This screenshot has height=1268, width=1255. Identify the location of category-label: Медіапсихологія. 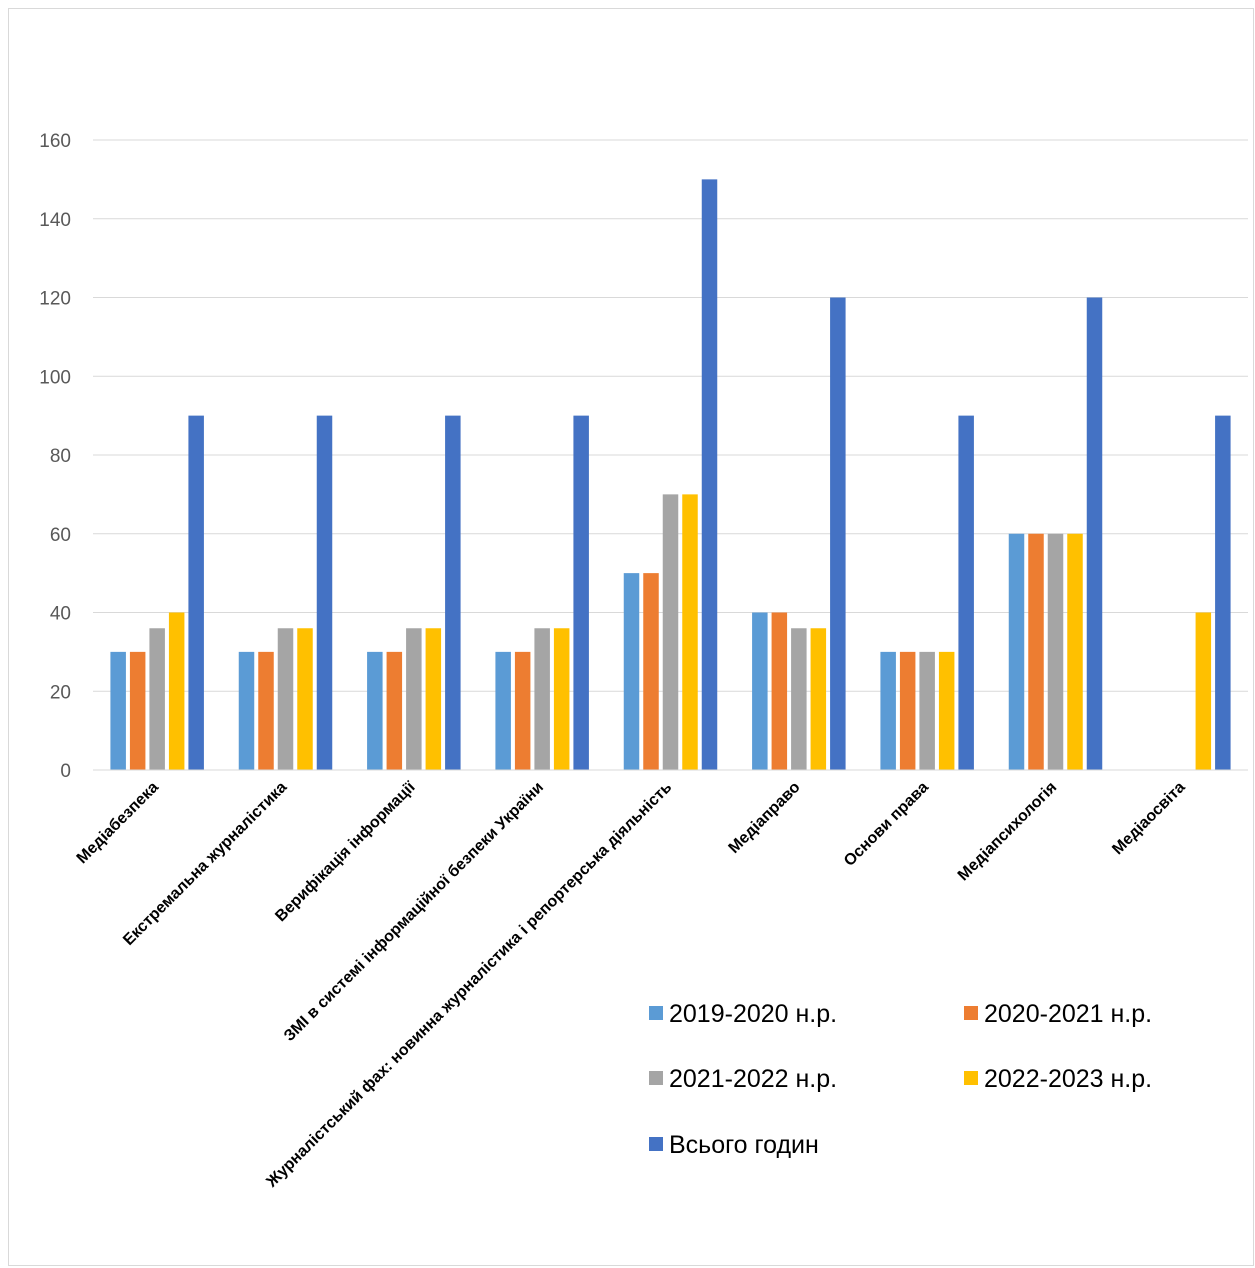
(1007, 831).